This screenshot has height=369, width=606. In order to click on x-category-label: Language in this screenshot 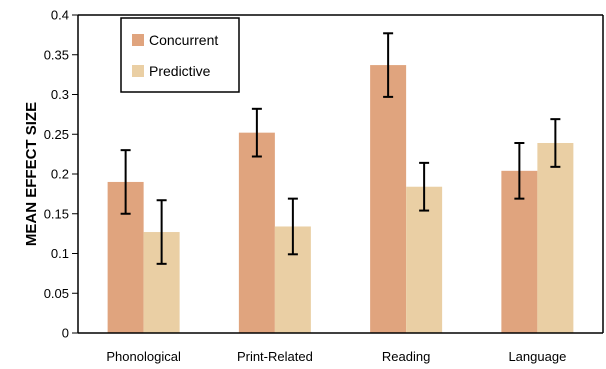, I will do `click(537, 356)`.